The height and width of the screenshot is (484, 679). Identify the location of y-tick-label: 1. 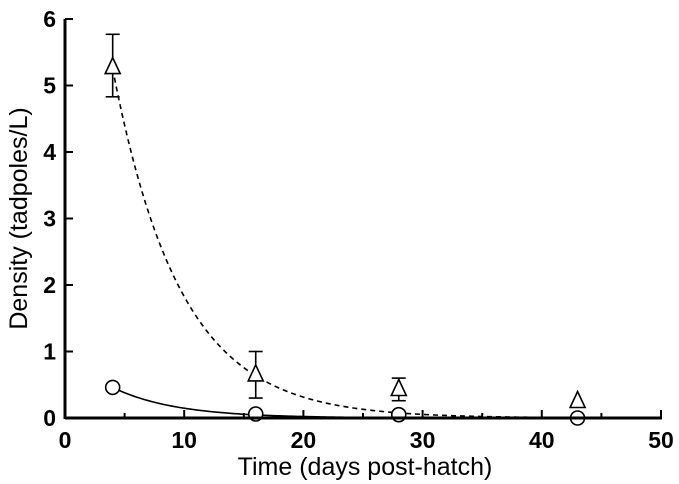
(49, 352).